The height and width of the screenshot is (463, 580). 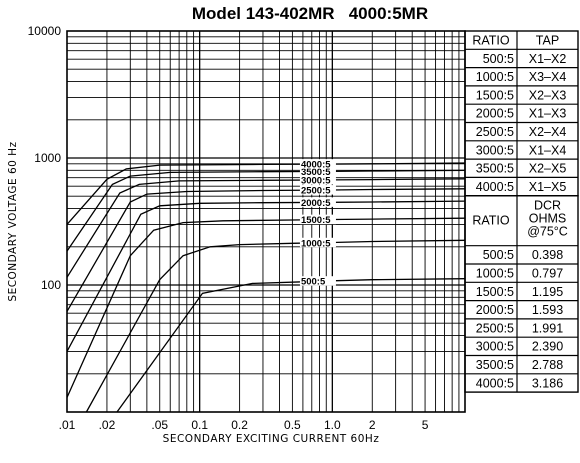 What do you see at coordinates (495, 347) in the screenshot?
I see `dcr-ratio-cell: 3000:5` at bounding box center [495, 347].